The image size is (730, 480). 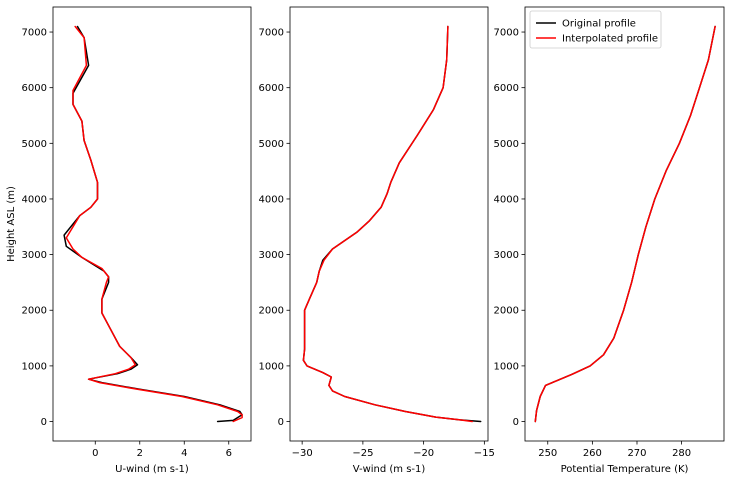 I want to click on x-tick-label: 6, so click(x=229, y=453).